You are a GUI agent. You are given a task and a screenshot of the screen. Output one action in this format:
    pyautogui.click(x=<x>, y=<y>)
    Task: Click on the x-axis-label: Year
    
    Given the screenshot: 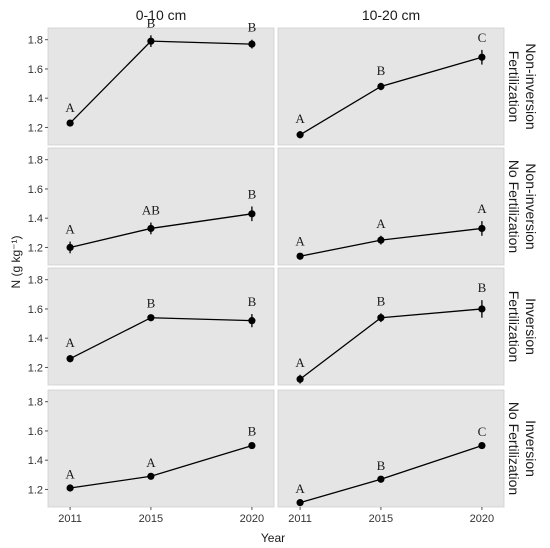 What is the action you would take?
    pyautogui.click(x=273, y=538)
    